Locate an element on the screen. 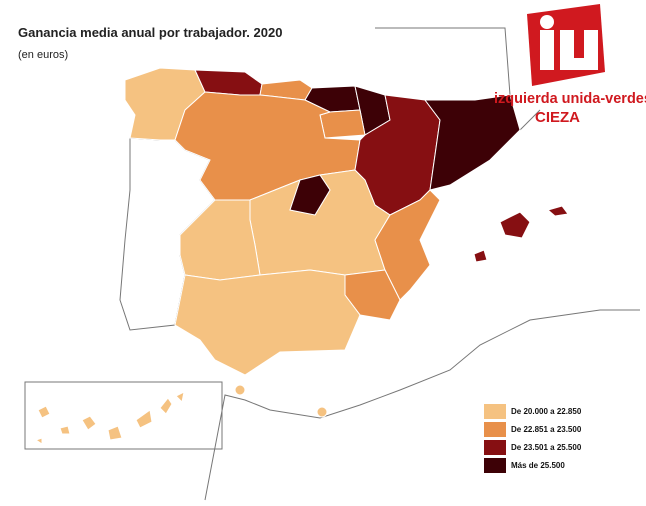 This screenshot has width=646, height=506. logo-line2: CIEZA is located at coordinates (557, 117).